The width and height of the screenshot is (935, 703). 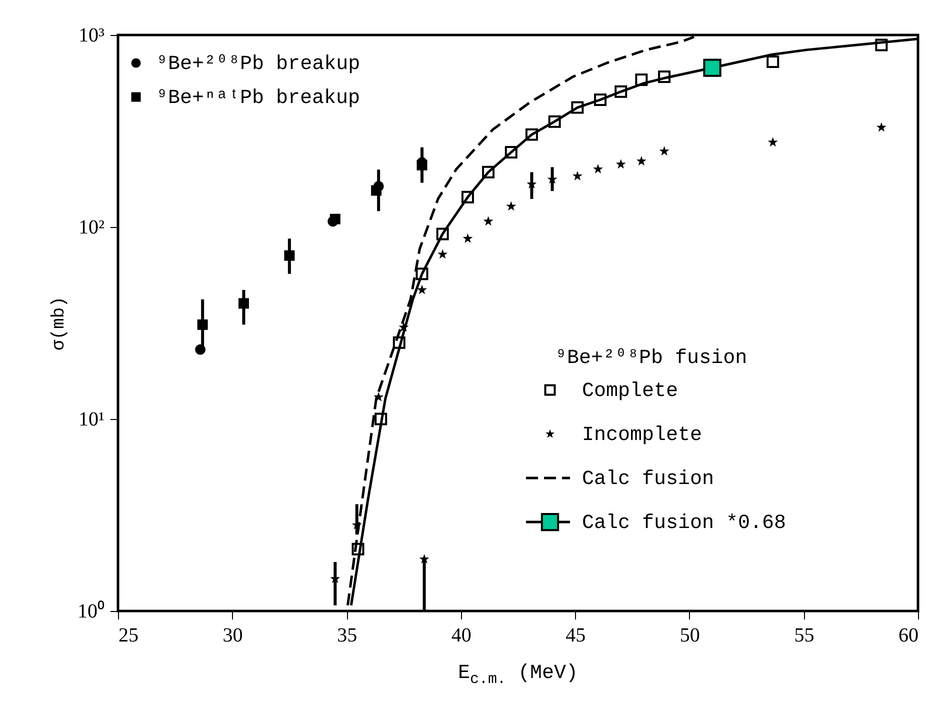 I want to click on x-tick-label: 55, so click(x=804, y=635).